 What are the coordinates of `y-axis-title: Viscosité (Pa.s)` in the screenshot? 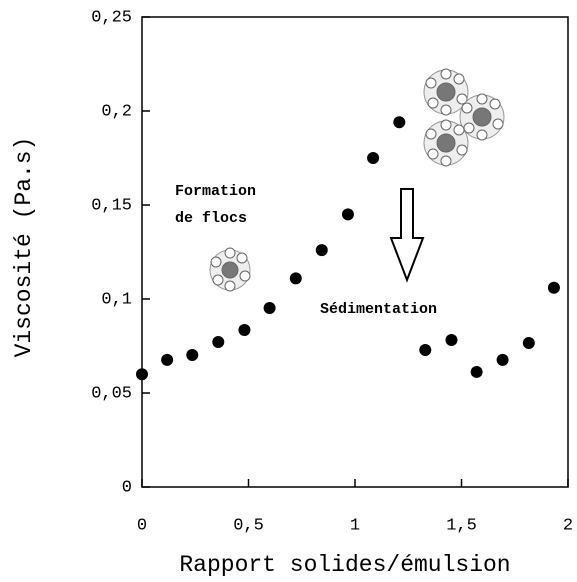 It's located at (24, 247).